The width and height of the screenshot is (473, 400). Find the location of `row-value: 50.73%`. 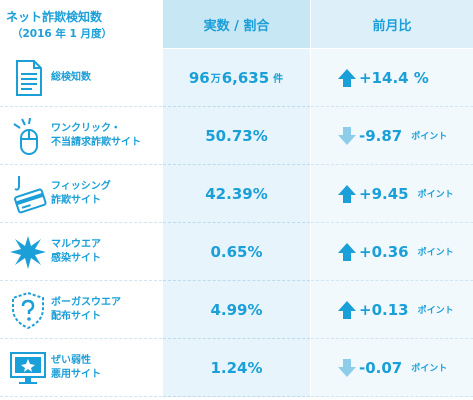

row-value: 50.73% is located at coordinates (236, 136).